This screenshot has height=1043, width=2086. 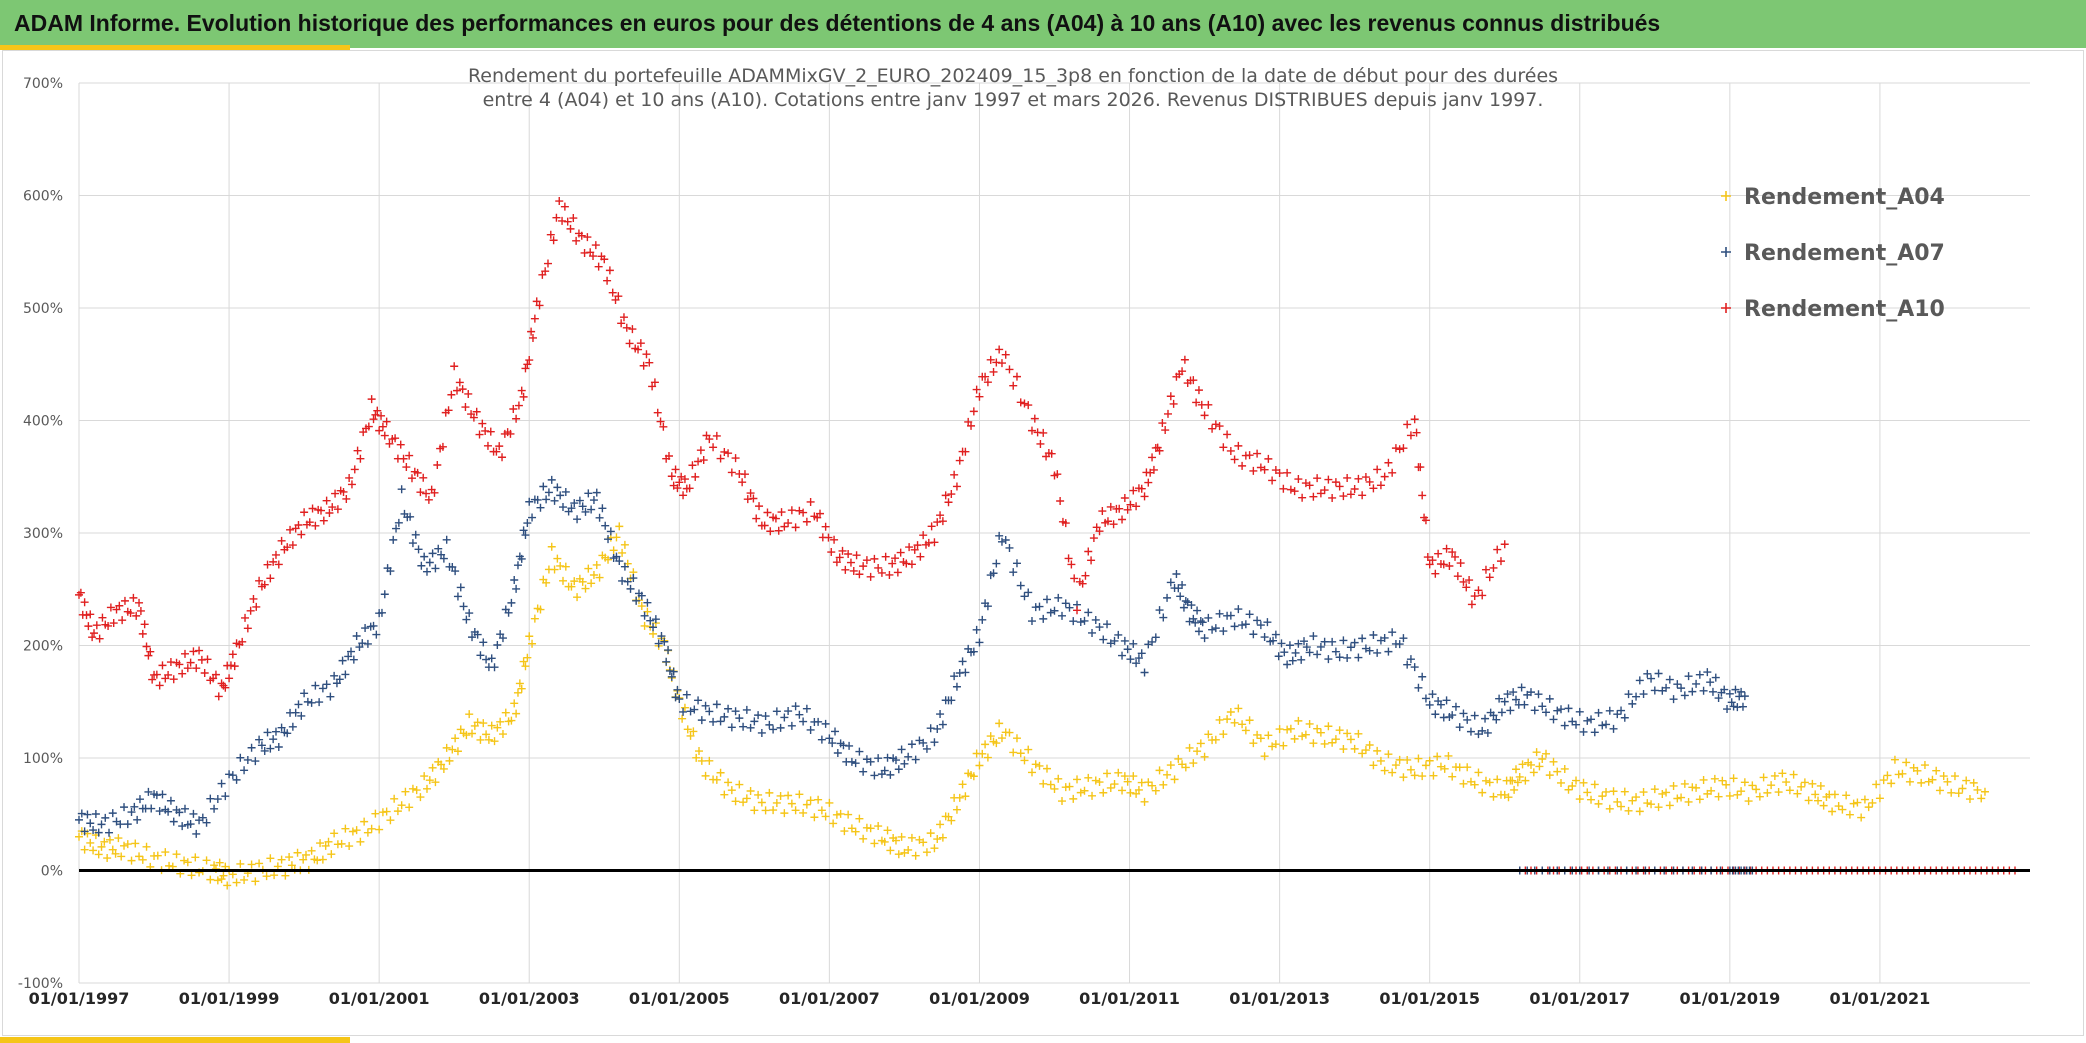 What do you see at coordinates (379, 998) in the screenshot?
I see `x-tick-label: 01/01/2001` at bounding box center [379, 998].